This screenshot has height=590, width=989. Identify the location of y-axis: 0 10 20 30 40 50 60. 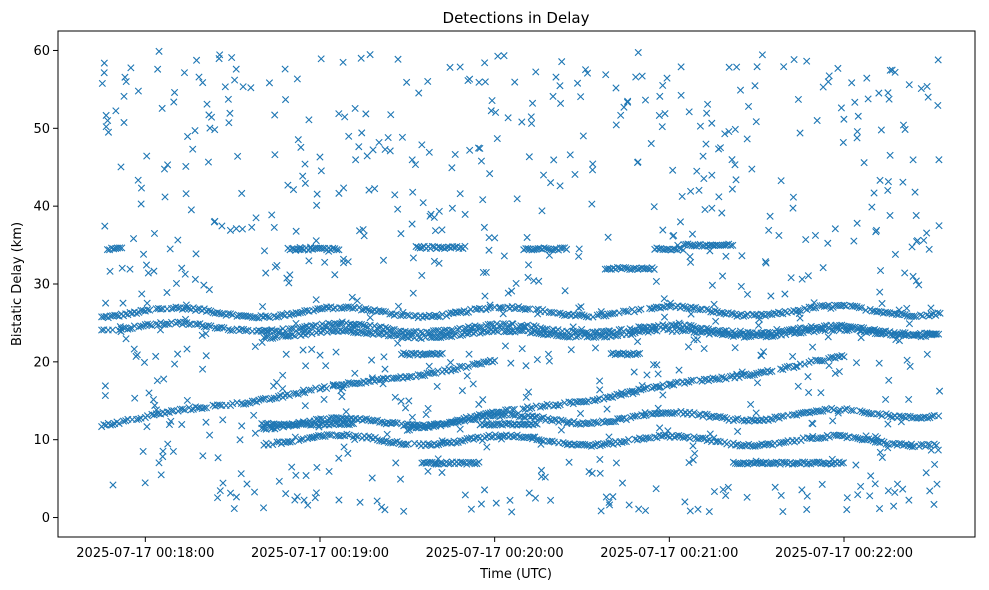
(45, 285).